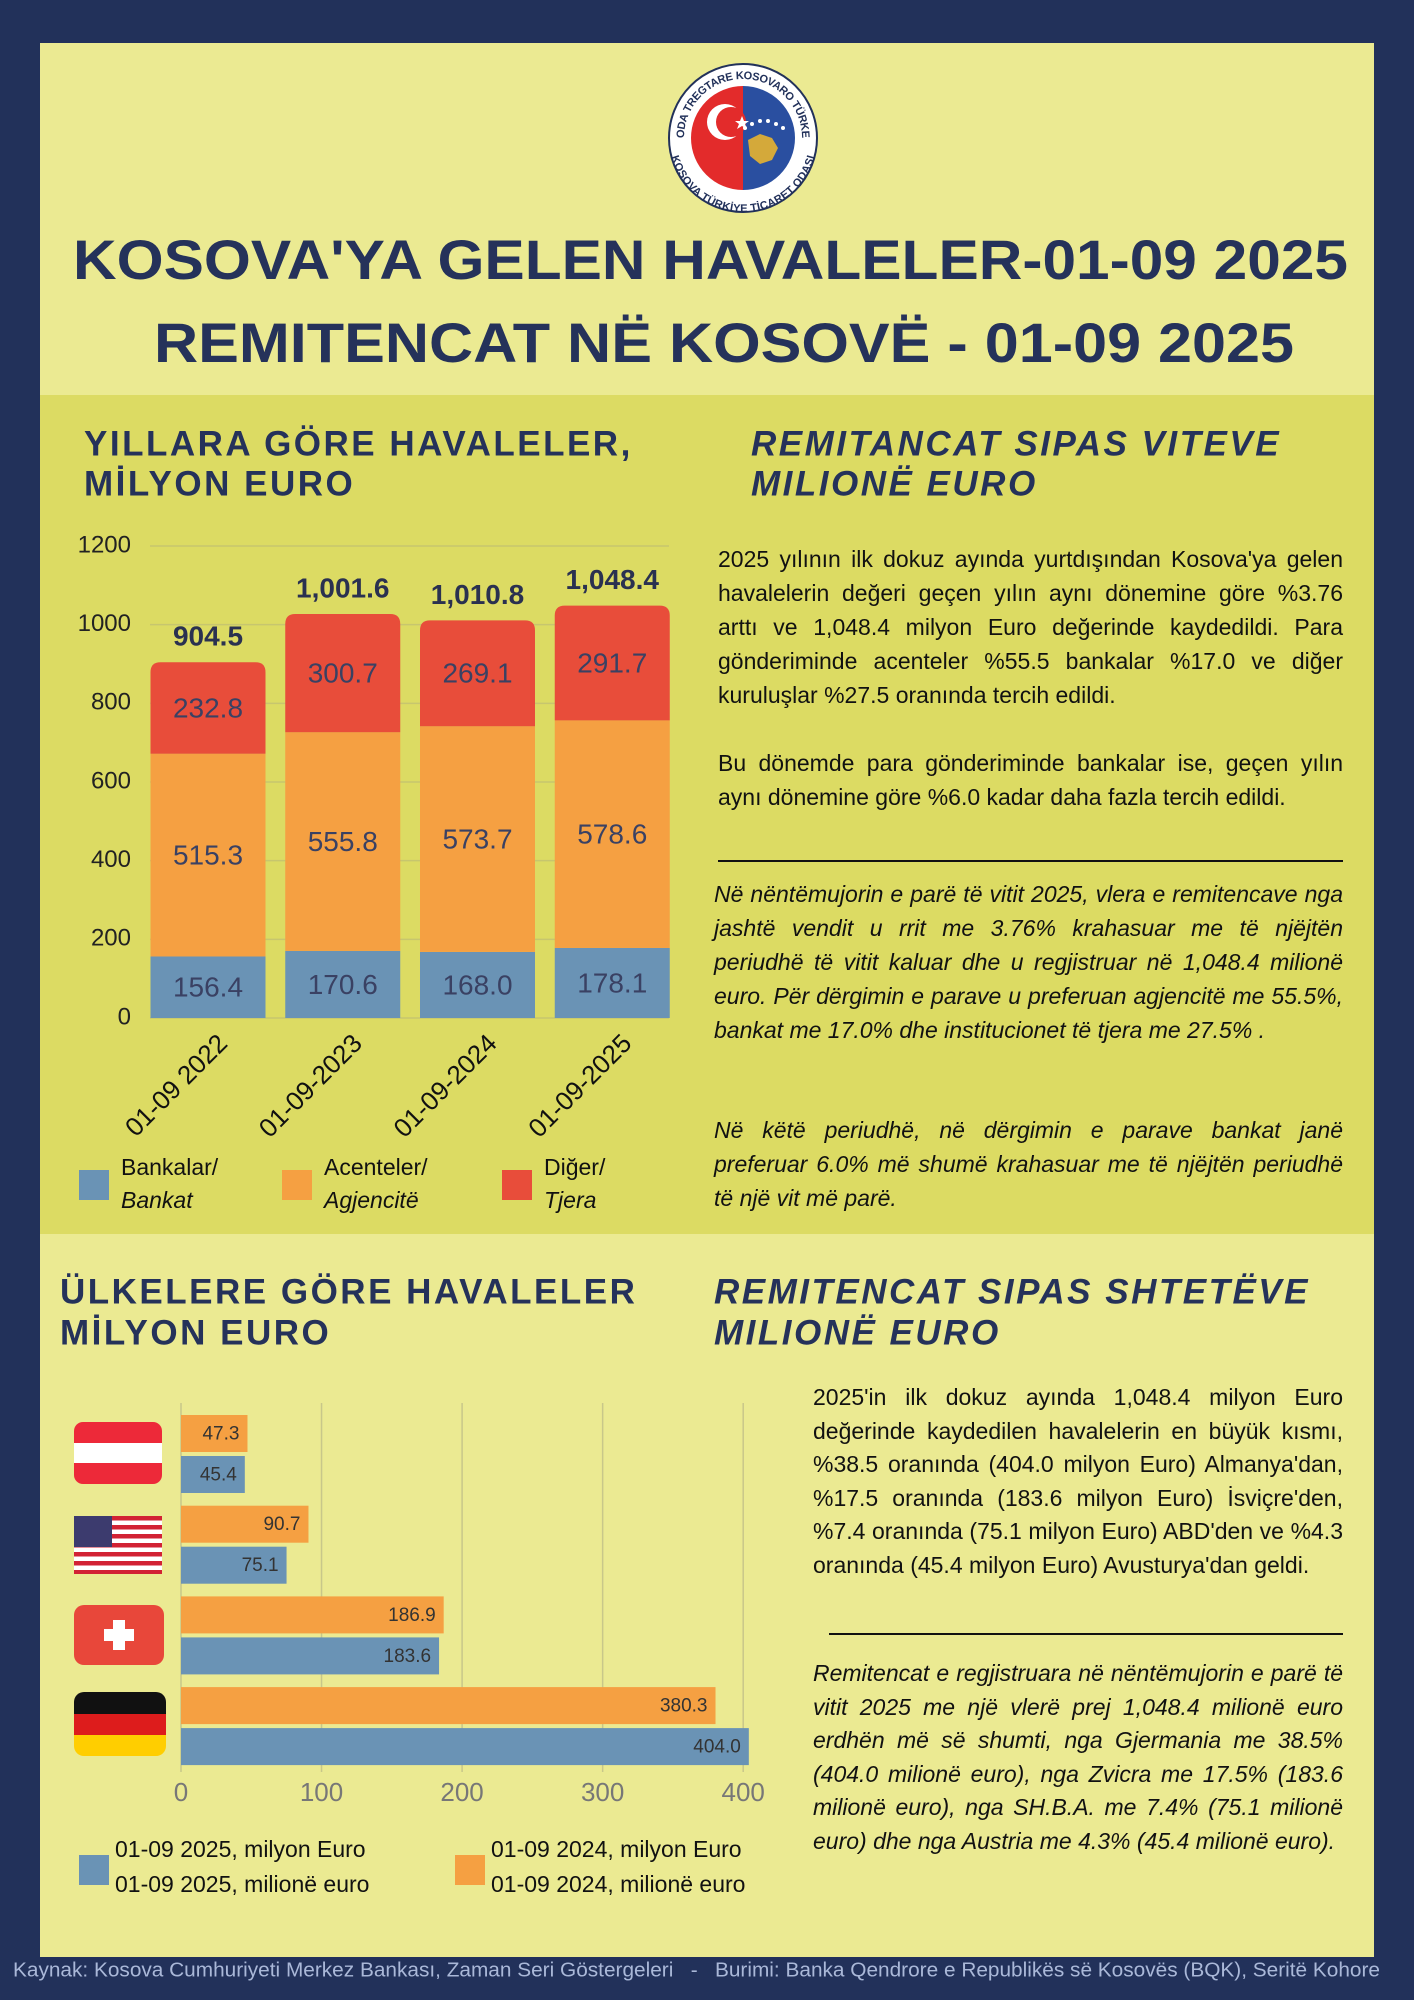 The height and width of the screenshot is (2000, 1414). I want to click on flag-austria, so click(118, 1453).